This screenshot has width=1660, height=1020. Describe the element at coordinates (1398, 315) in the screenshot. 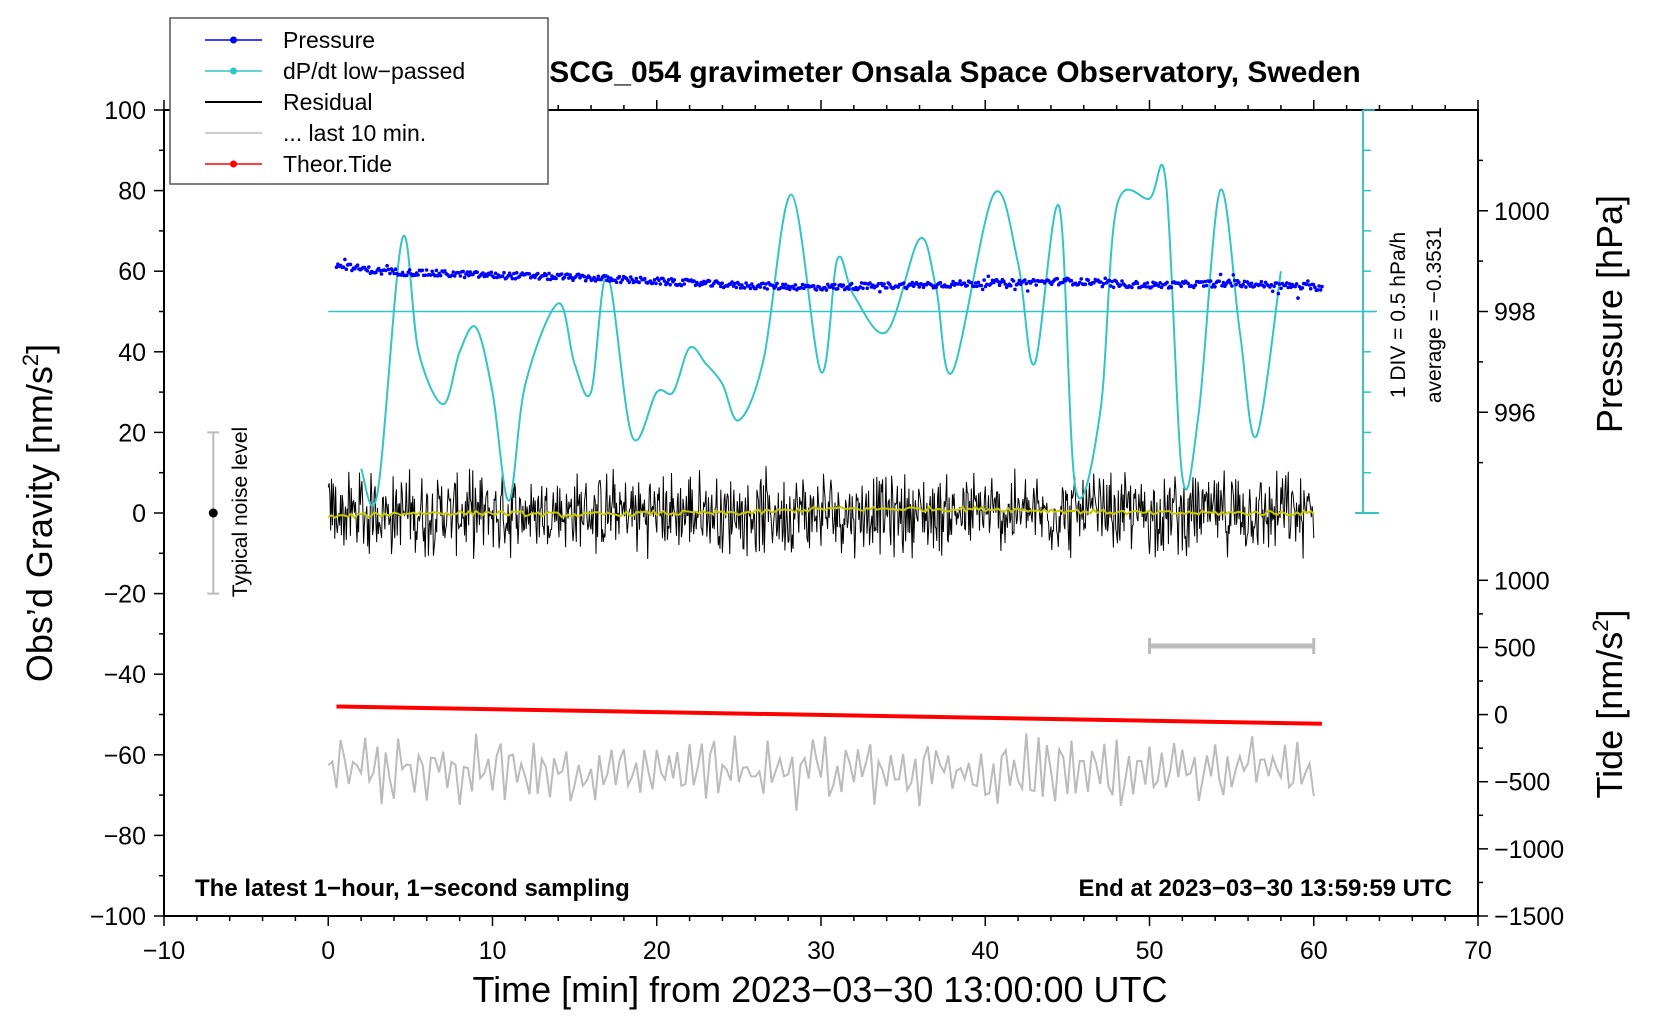

I see `dpdt-div-label: 1 DIV = 0.5 hPa/h` at that location.